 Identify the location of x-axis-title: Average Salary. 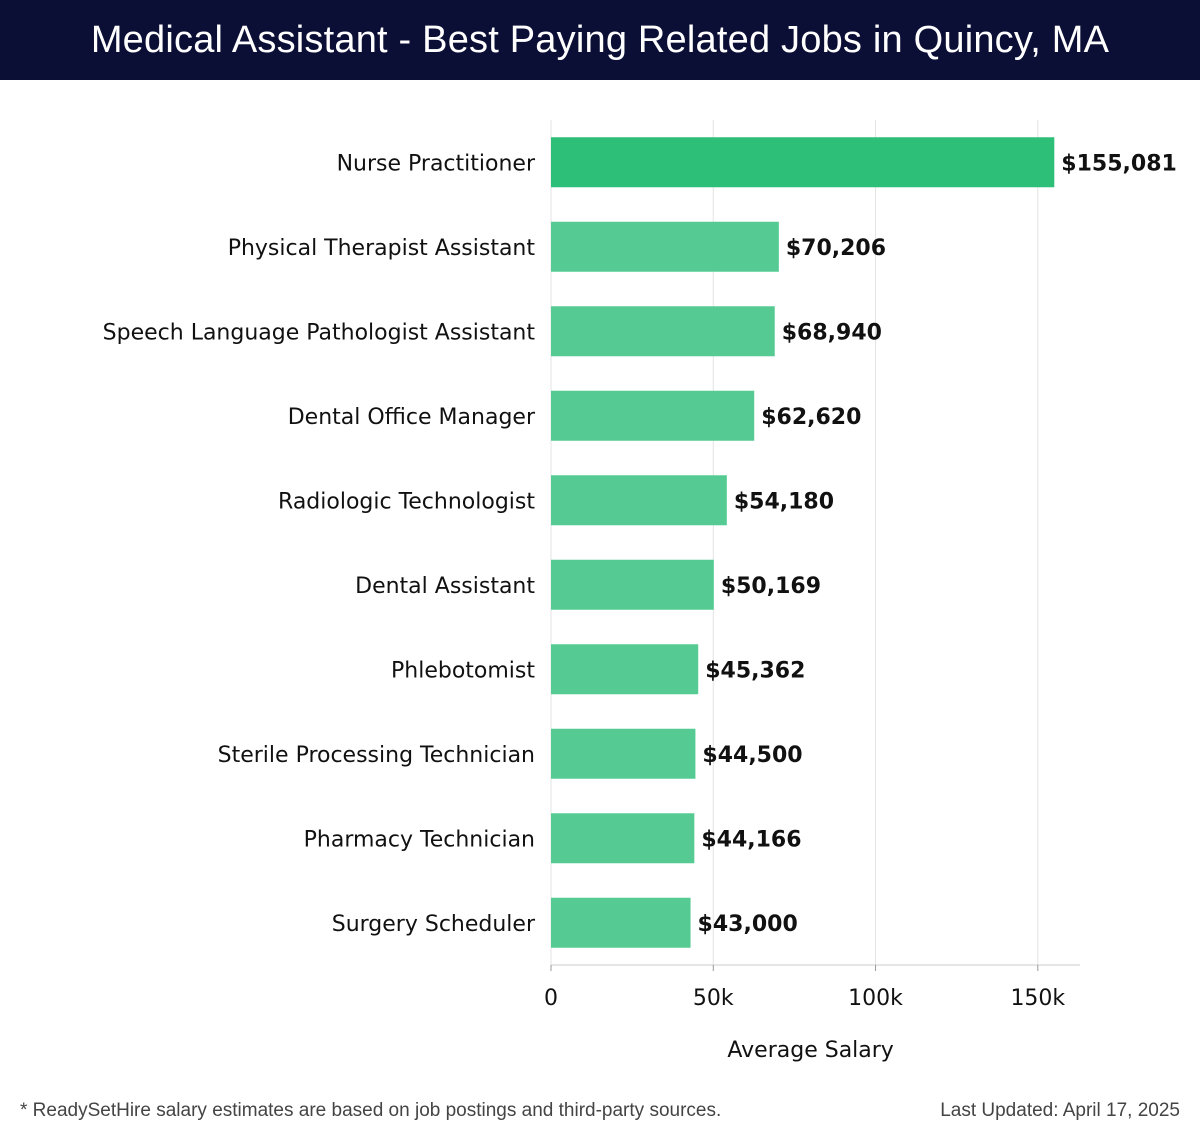
(810, 1050).